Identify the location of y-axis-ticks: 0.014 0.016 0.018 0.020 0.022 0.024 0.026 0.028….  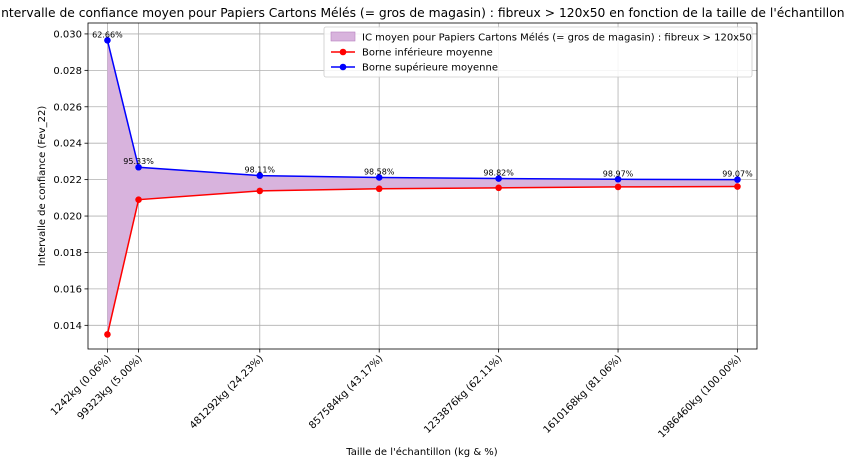
(70, 180).